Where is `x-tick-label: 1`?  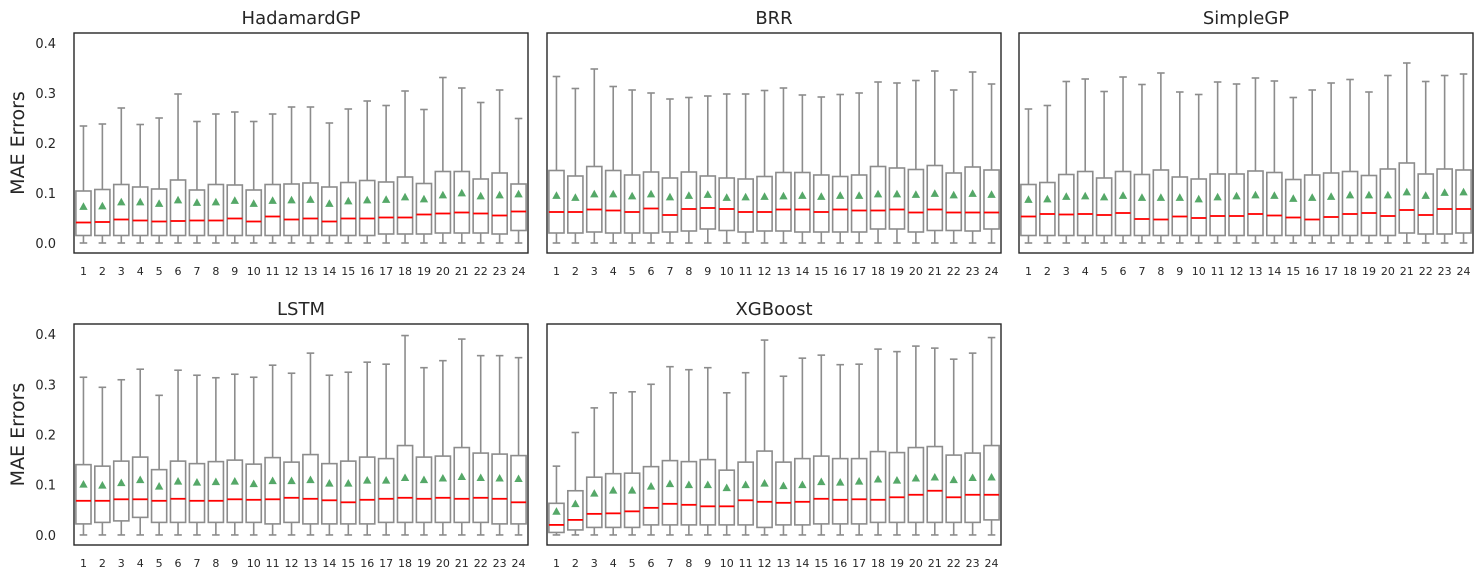
x-tick-label: 1 is located at coordinates (83, 271).